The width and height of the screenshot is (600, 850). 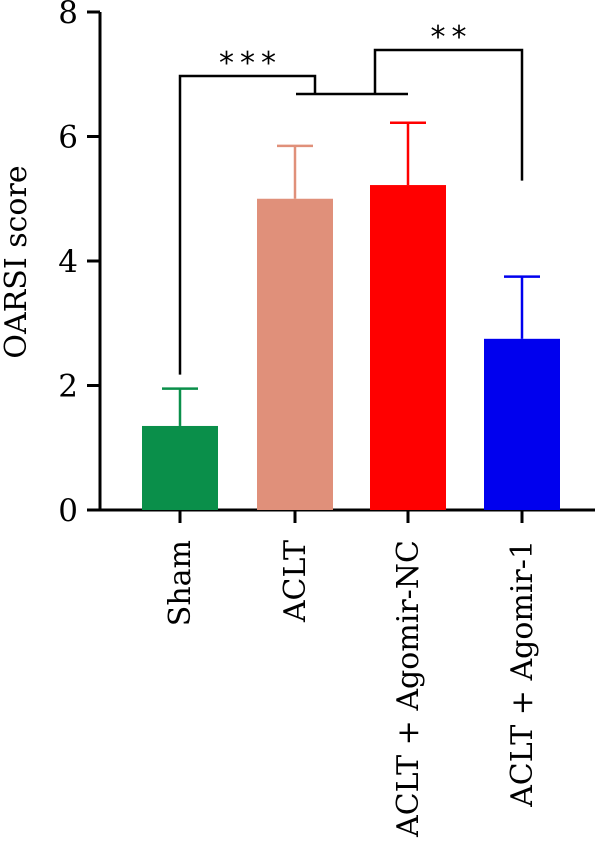 I want to click on x-tick-label: ACLT, so click(x=295, y=581).